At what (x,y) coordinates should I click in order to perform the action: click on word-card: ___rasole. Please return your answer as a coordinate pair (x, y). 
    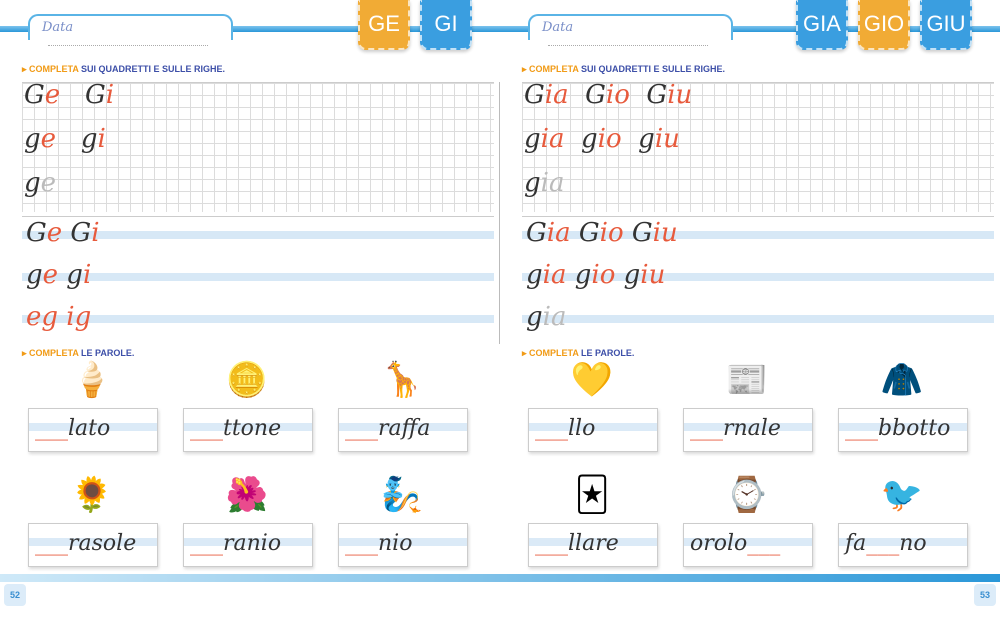
    Looking at the image, I should click on (93, 545).